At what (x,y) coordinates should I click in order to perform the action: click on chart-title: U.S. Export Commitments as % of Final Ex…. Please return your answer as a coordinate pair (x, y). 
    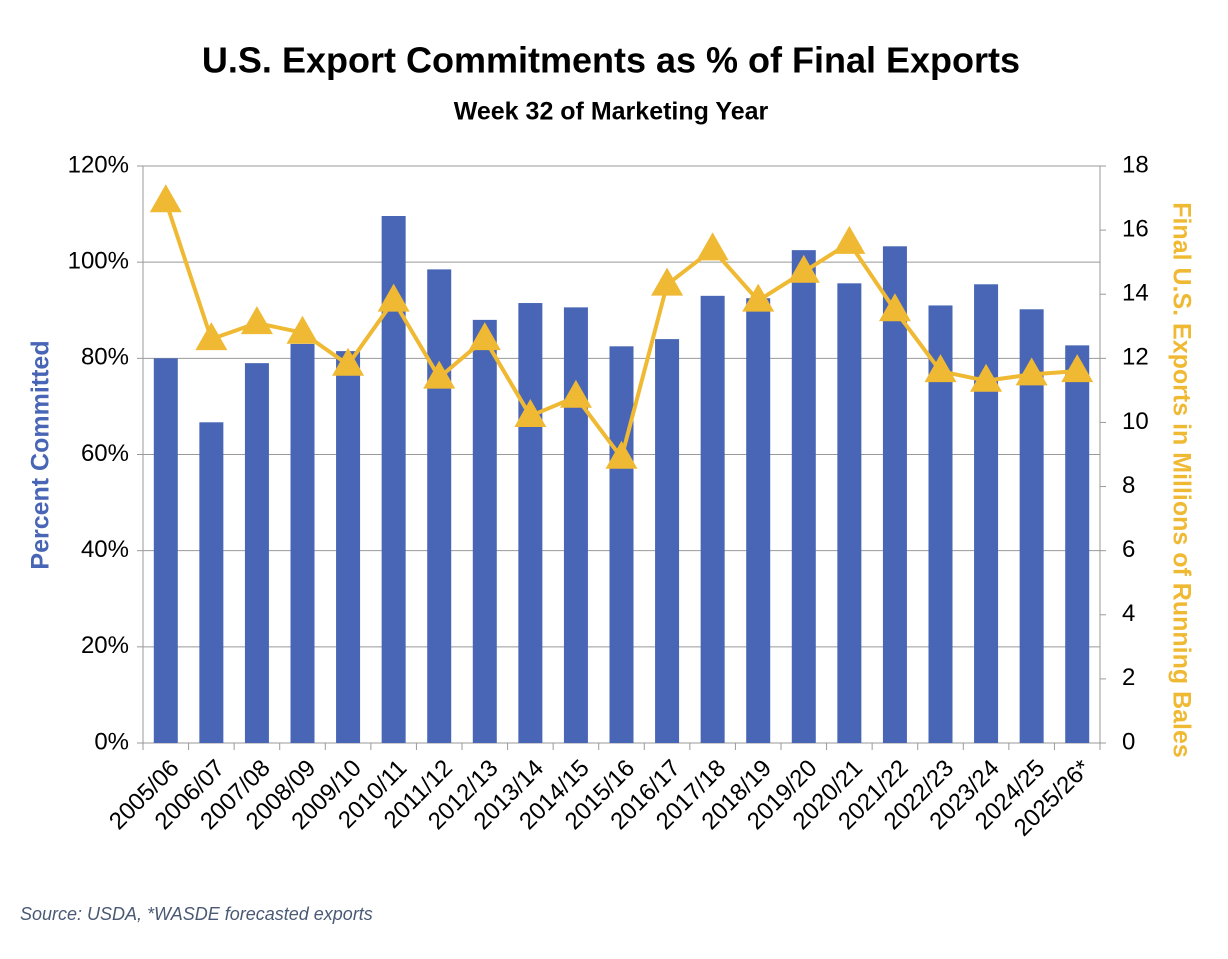
    Looking at the image, I should click on (611, 60).